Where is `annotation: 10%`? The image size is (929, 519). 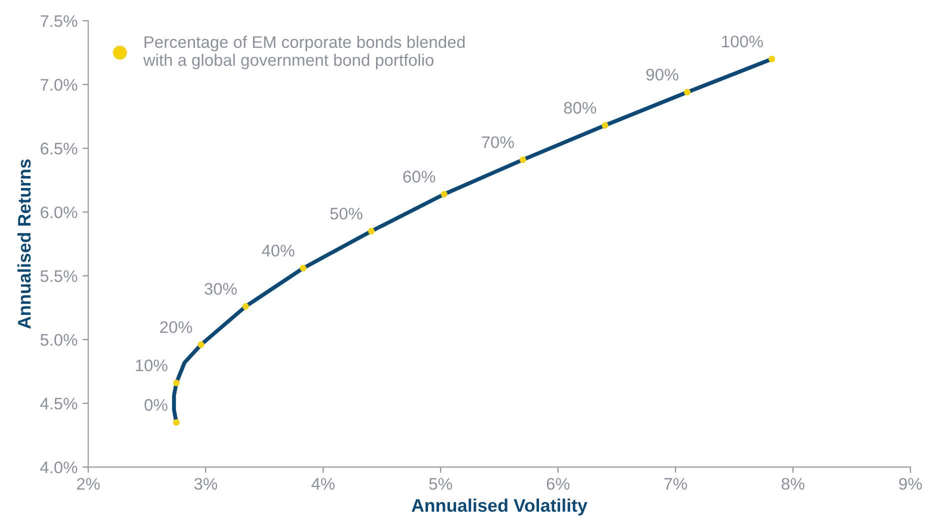
annotation: 10% is located at coordinates (152, 366).